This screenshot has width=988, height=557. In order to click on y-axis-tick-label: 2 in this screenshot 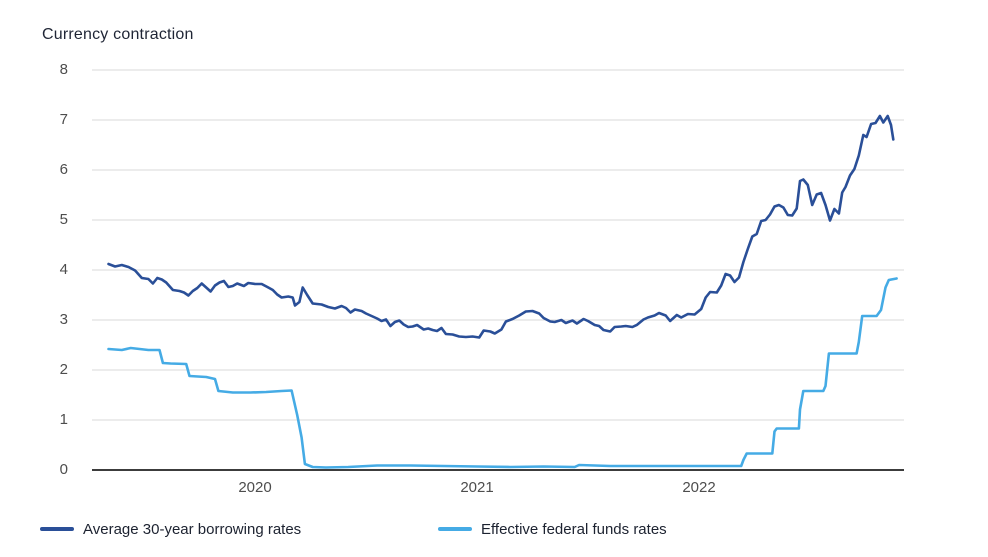, I will do `click(63, 369)`.